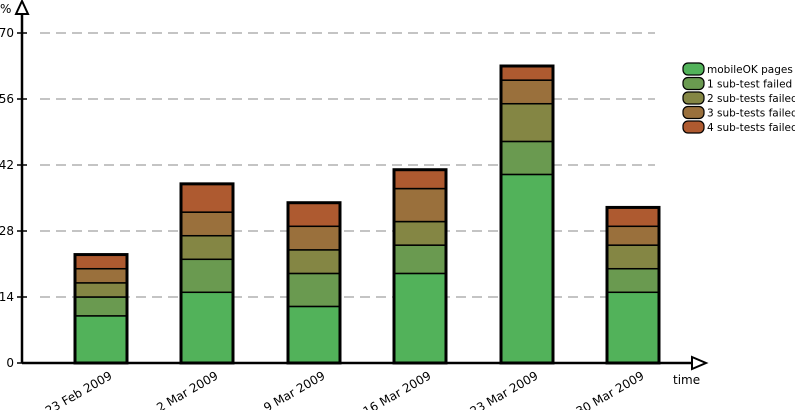  Describe the element at coordinates (700, 363) in the screenshot. I see `x-axis-arrow` at that location.